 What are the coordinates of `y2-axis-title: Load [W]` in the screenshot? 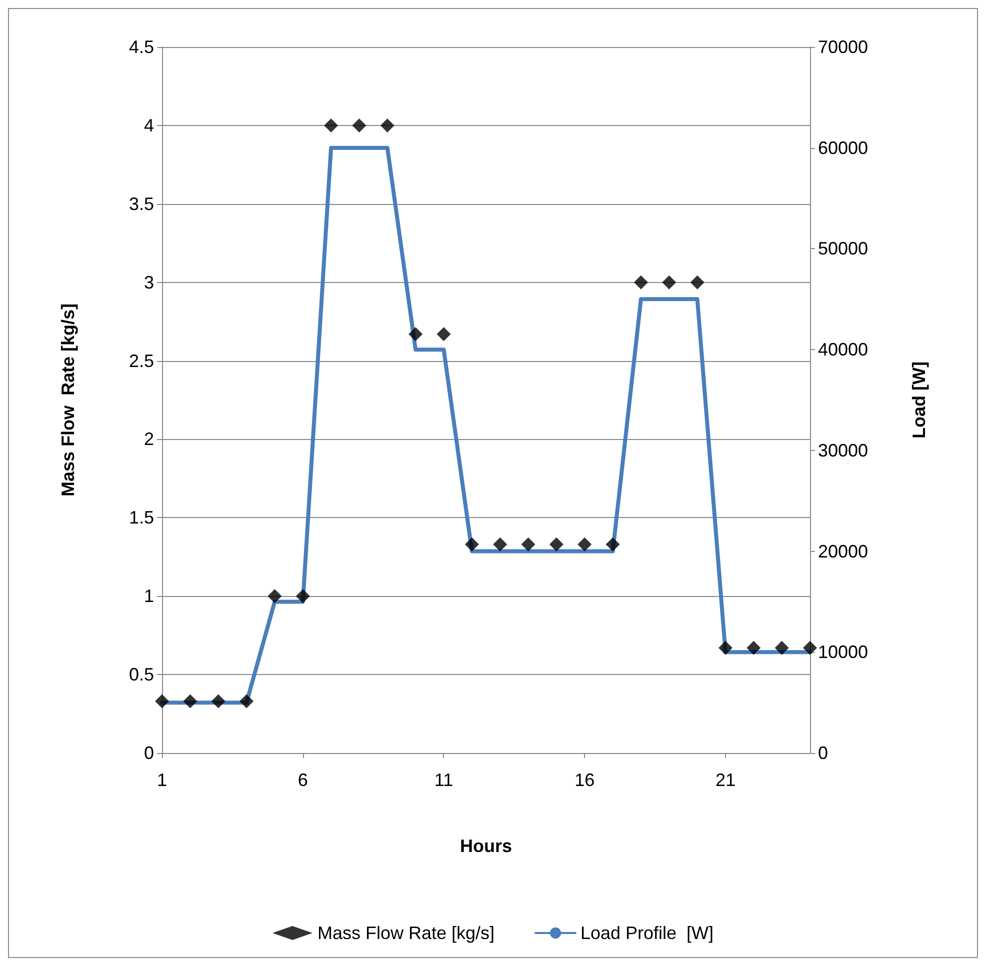 It's located at (919, 400).